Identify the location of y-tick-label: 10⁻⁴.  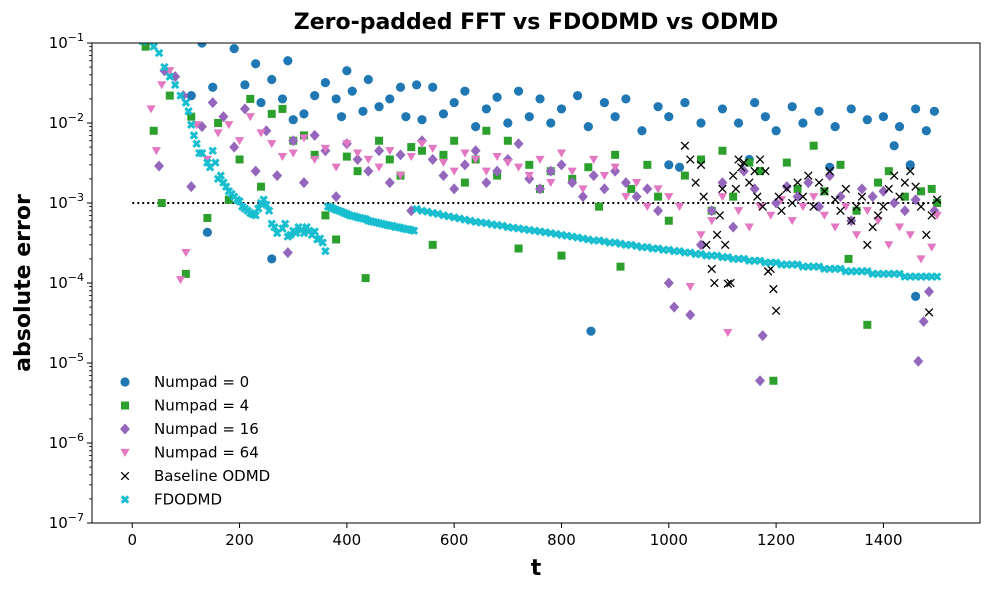
(66, 281).